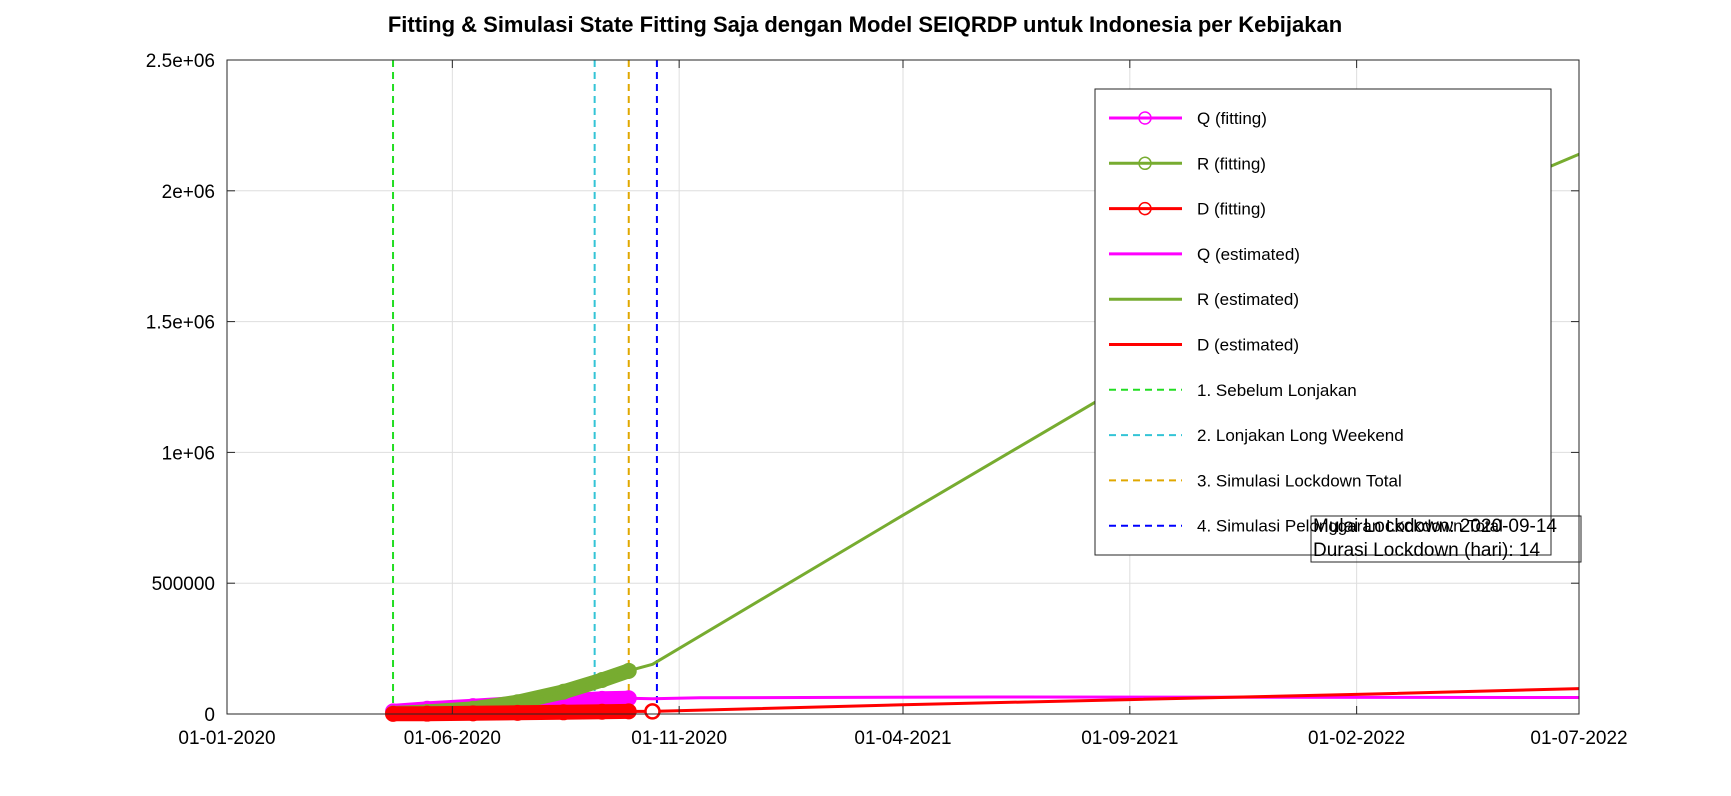 This screenshot has width=1731, height=796. I want to click on y-tick-label: 1.5e+06, so click(180, 323).